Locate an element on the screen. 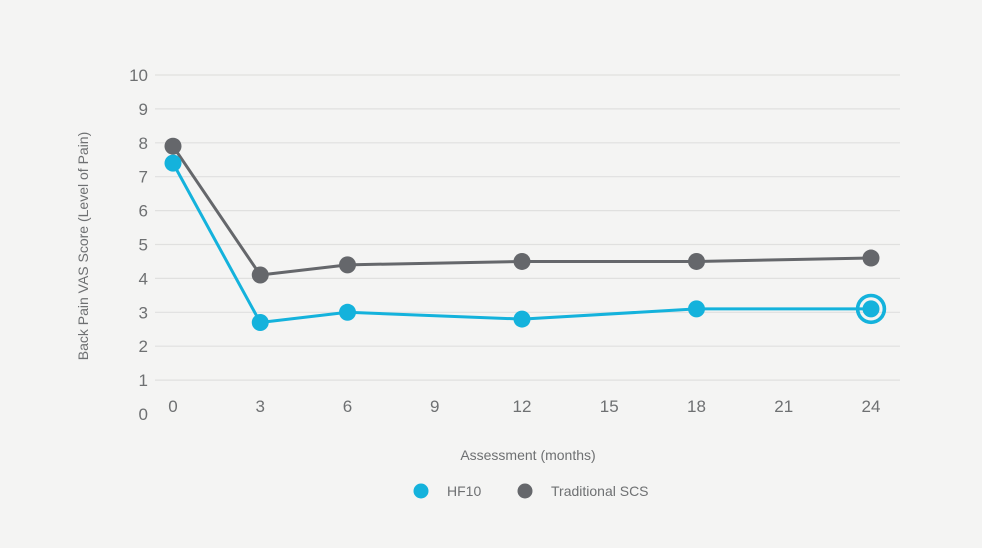  y-tick-label-3: 3 is located at coordinates (143, 312).